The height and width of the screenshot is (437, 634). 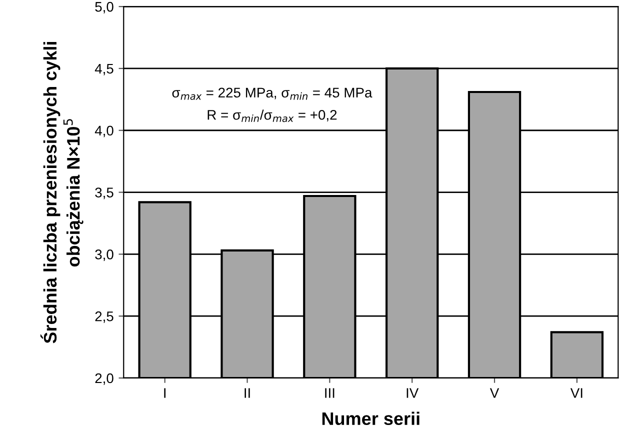 What do you see at coordinates (412, 393) in the screenshot?
I see `x-tick-label: IV` at bounding box center [412, 393].